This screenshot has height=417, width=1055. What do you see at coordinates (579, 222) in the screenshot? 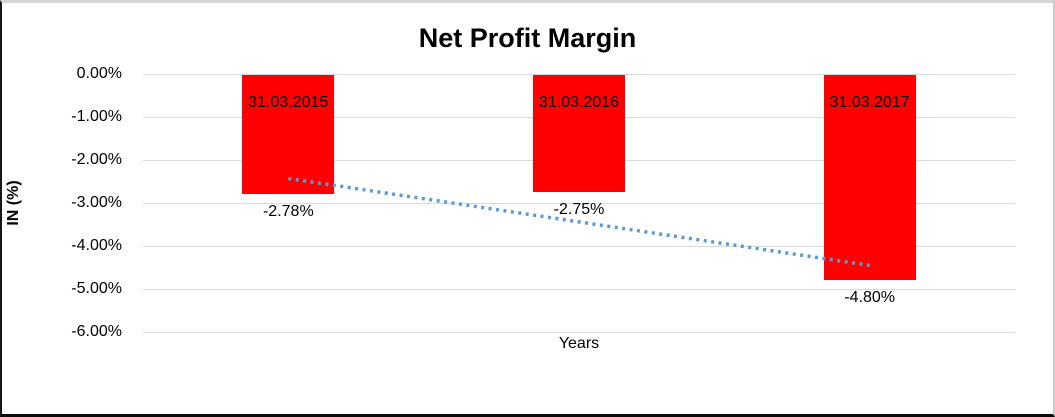
I see `trendline` at bounding box center [579, 222].